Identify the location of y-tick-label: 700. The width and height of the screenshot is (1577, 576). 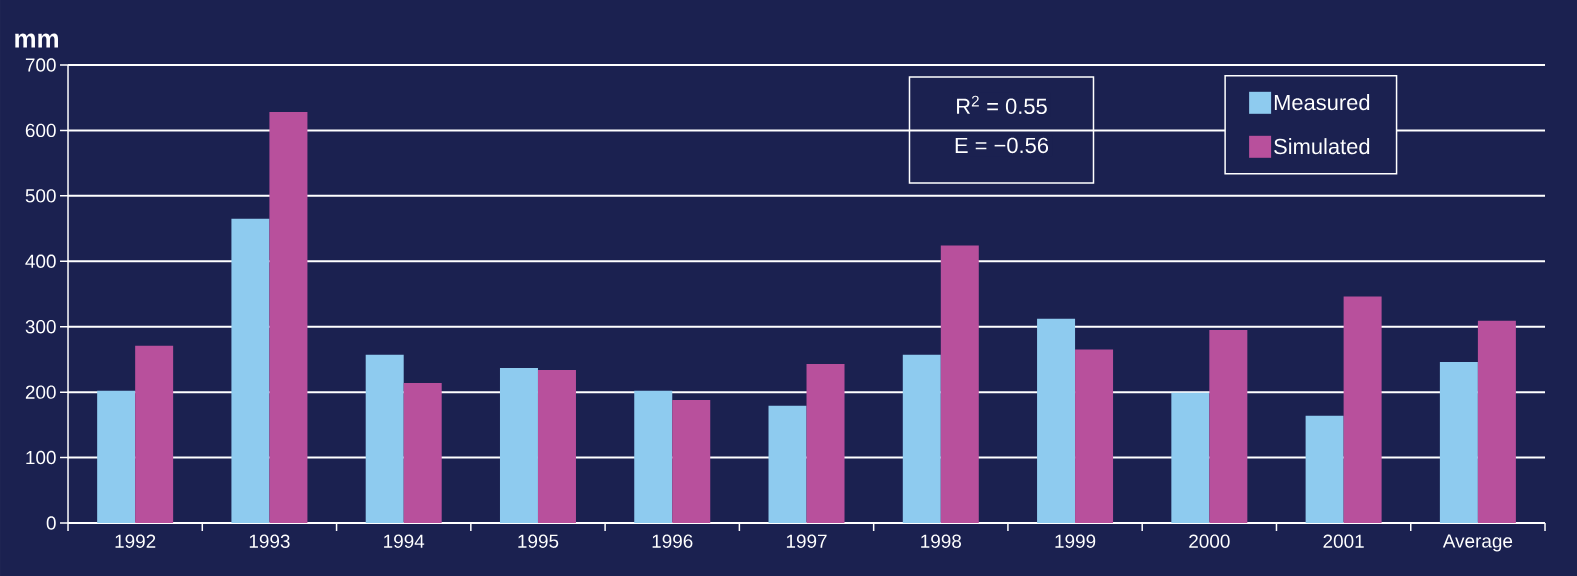
(40, 65).